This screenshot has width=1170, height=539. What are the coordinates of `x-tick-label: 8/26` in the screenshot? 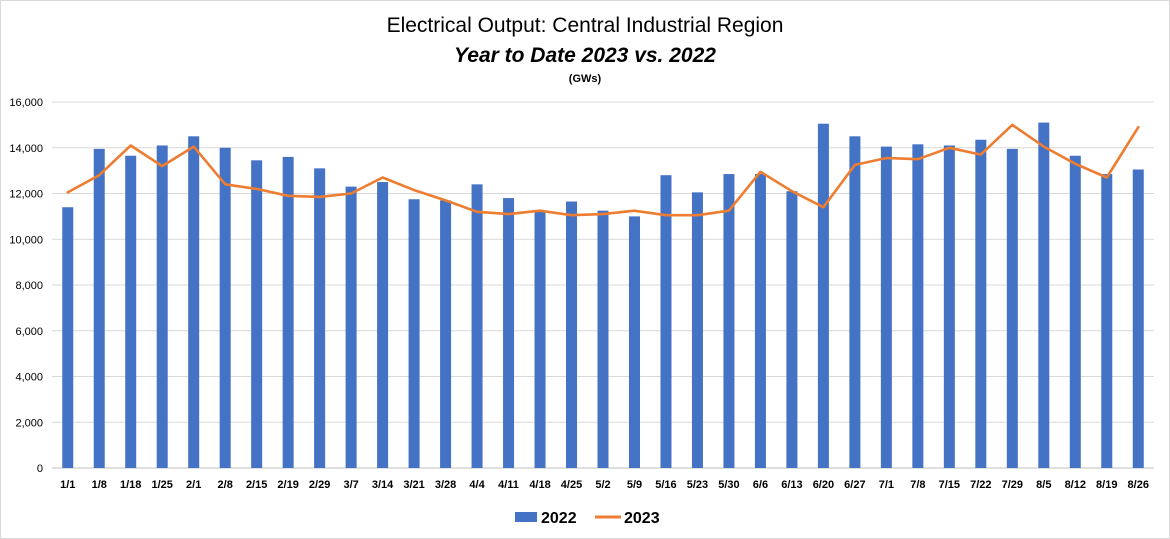 It's located at (1138, 485).